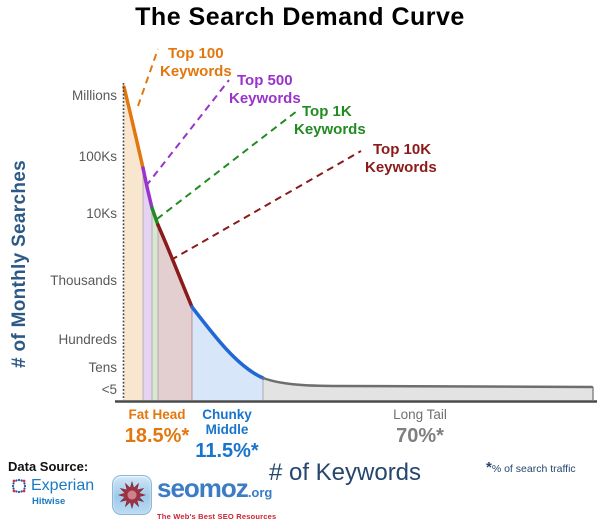  Describe the element at coordinates (87, 339) in the screenshot. I see `y-tick-hundreds: Hundreds` at that location.